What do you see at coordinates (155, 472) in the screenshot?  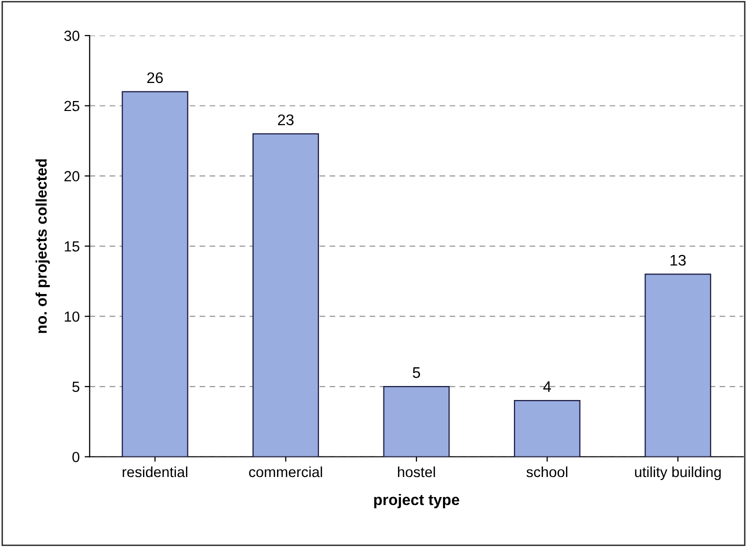 I see `x-tick-label: residential` at bounding box center [155, 472].